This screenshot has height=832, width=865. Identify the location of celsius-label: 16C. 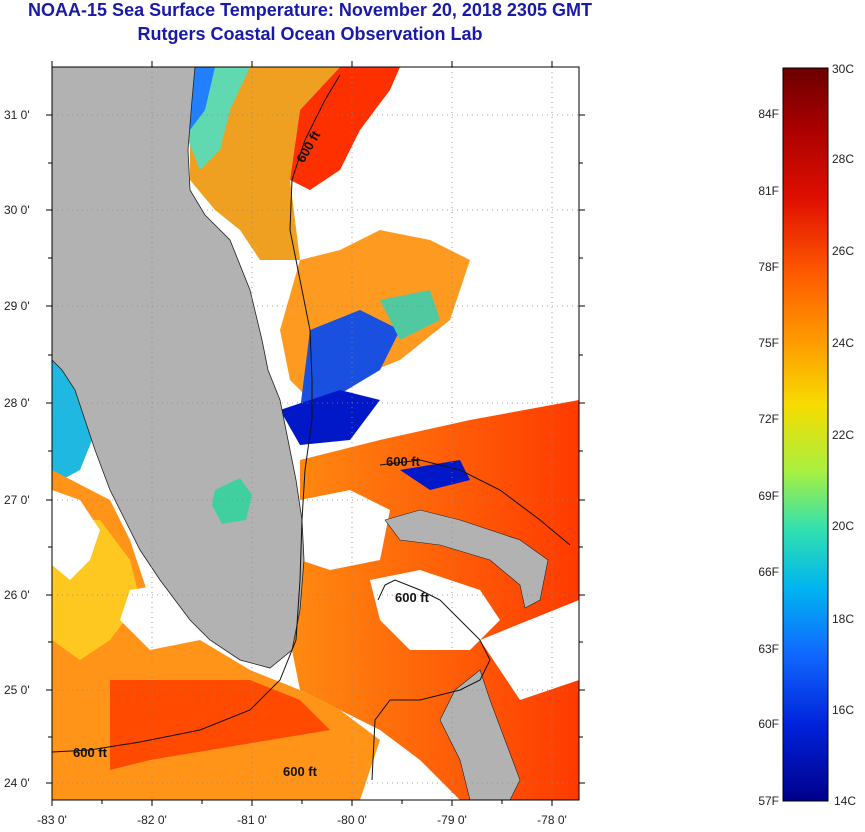
(843, 710).